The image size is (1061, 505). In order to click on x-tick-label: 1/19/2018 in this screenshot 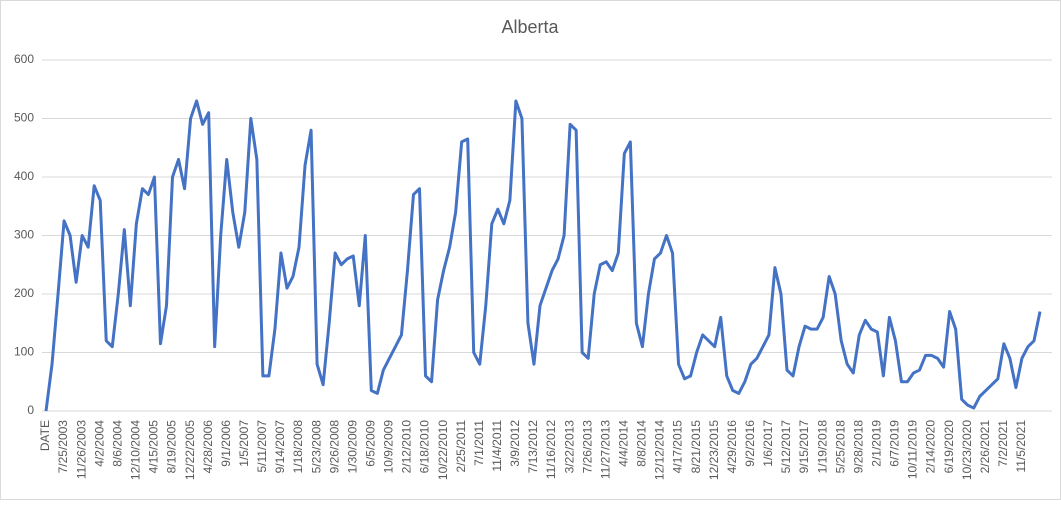, I will do `click(822, 447)`.